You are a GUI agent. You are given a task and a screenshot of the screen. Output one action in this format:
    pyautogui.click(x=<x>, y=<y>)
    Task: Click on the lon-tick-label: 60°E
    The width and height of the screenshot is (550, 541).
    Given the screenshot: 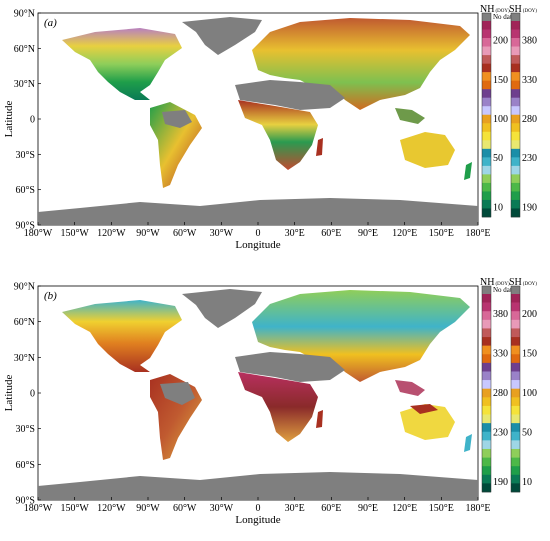 What is the action you would take?
    pyautogui.click(x=331, y=233)
    